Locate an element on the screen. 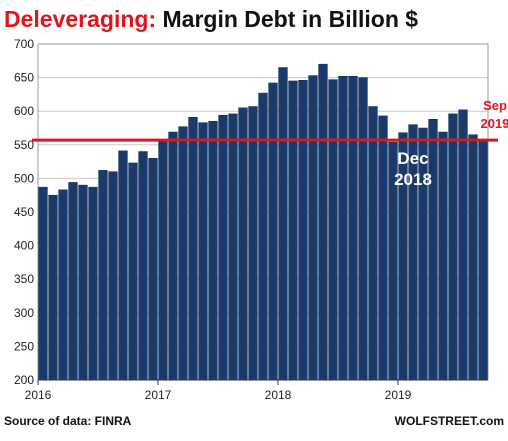 Image resolution: width=508 pixels, height=441 pixels. y-tick-label: 250 is located at coordinates (24, 346).